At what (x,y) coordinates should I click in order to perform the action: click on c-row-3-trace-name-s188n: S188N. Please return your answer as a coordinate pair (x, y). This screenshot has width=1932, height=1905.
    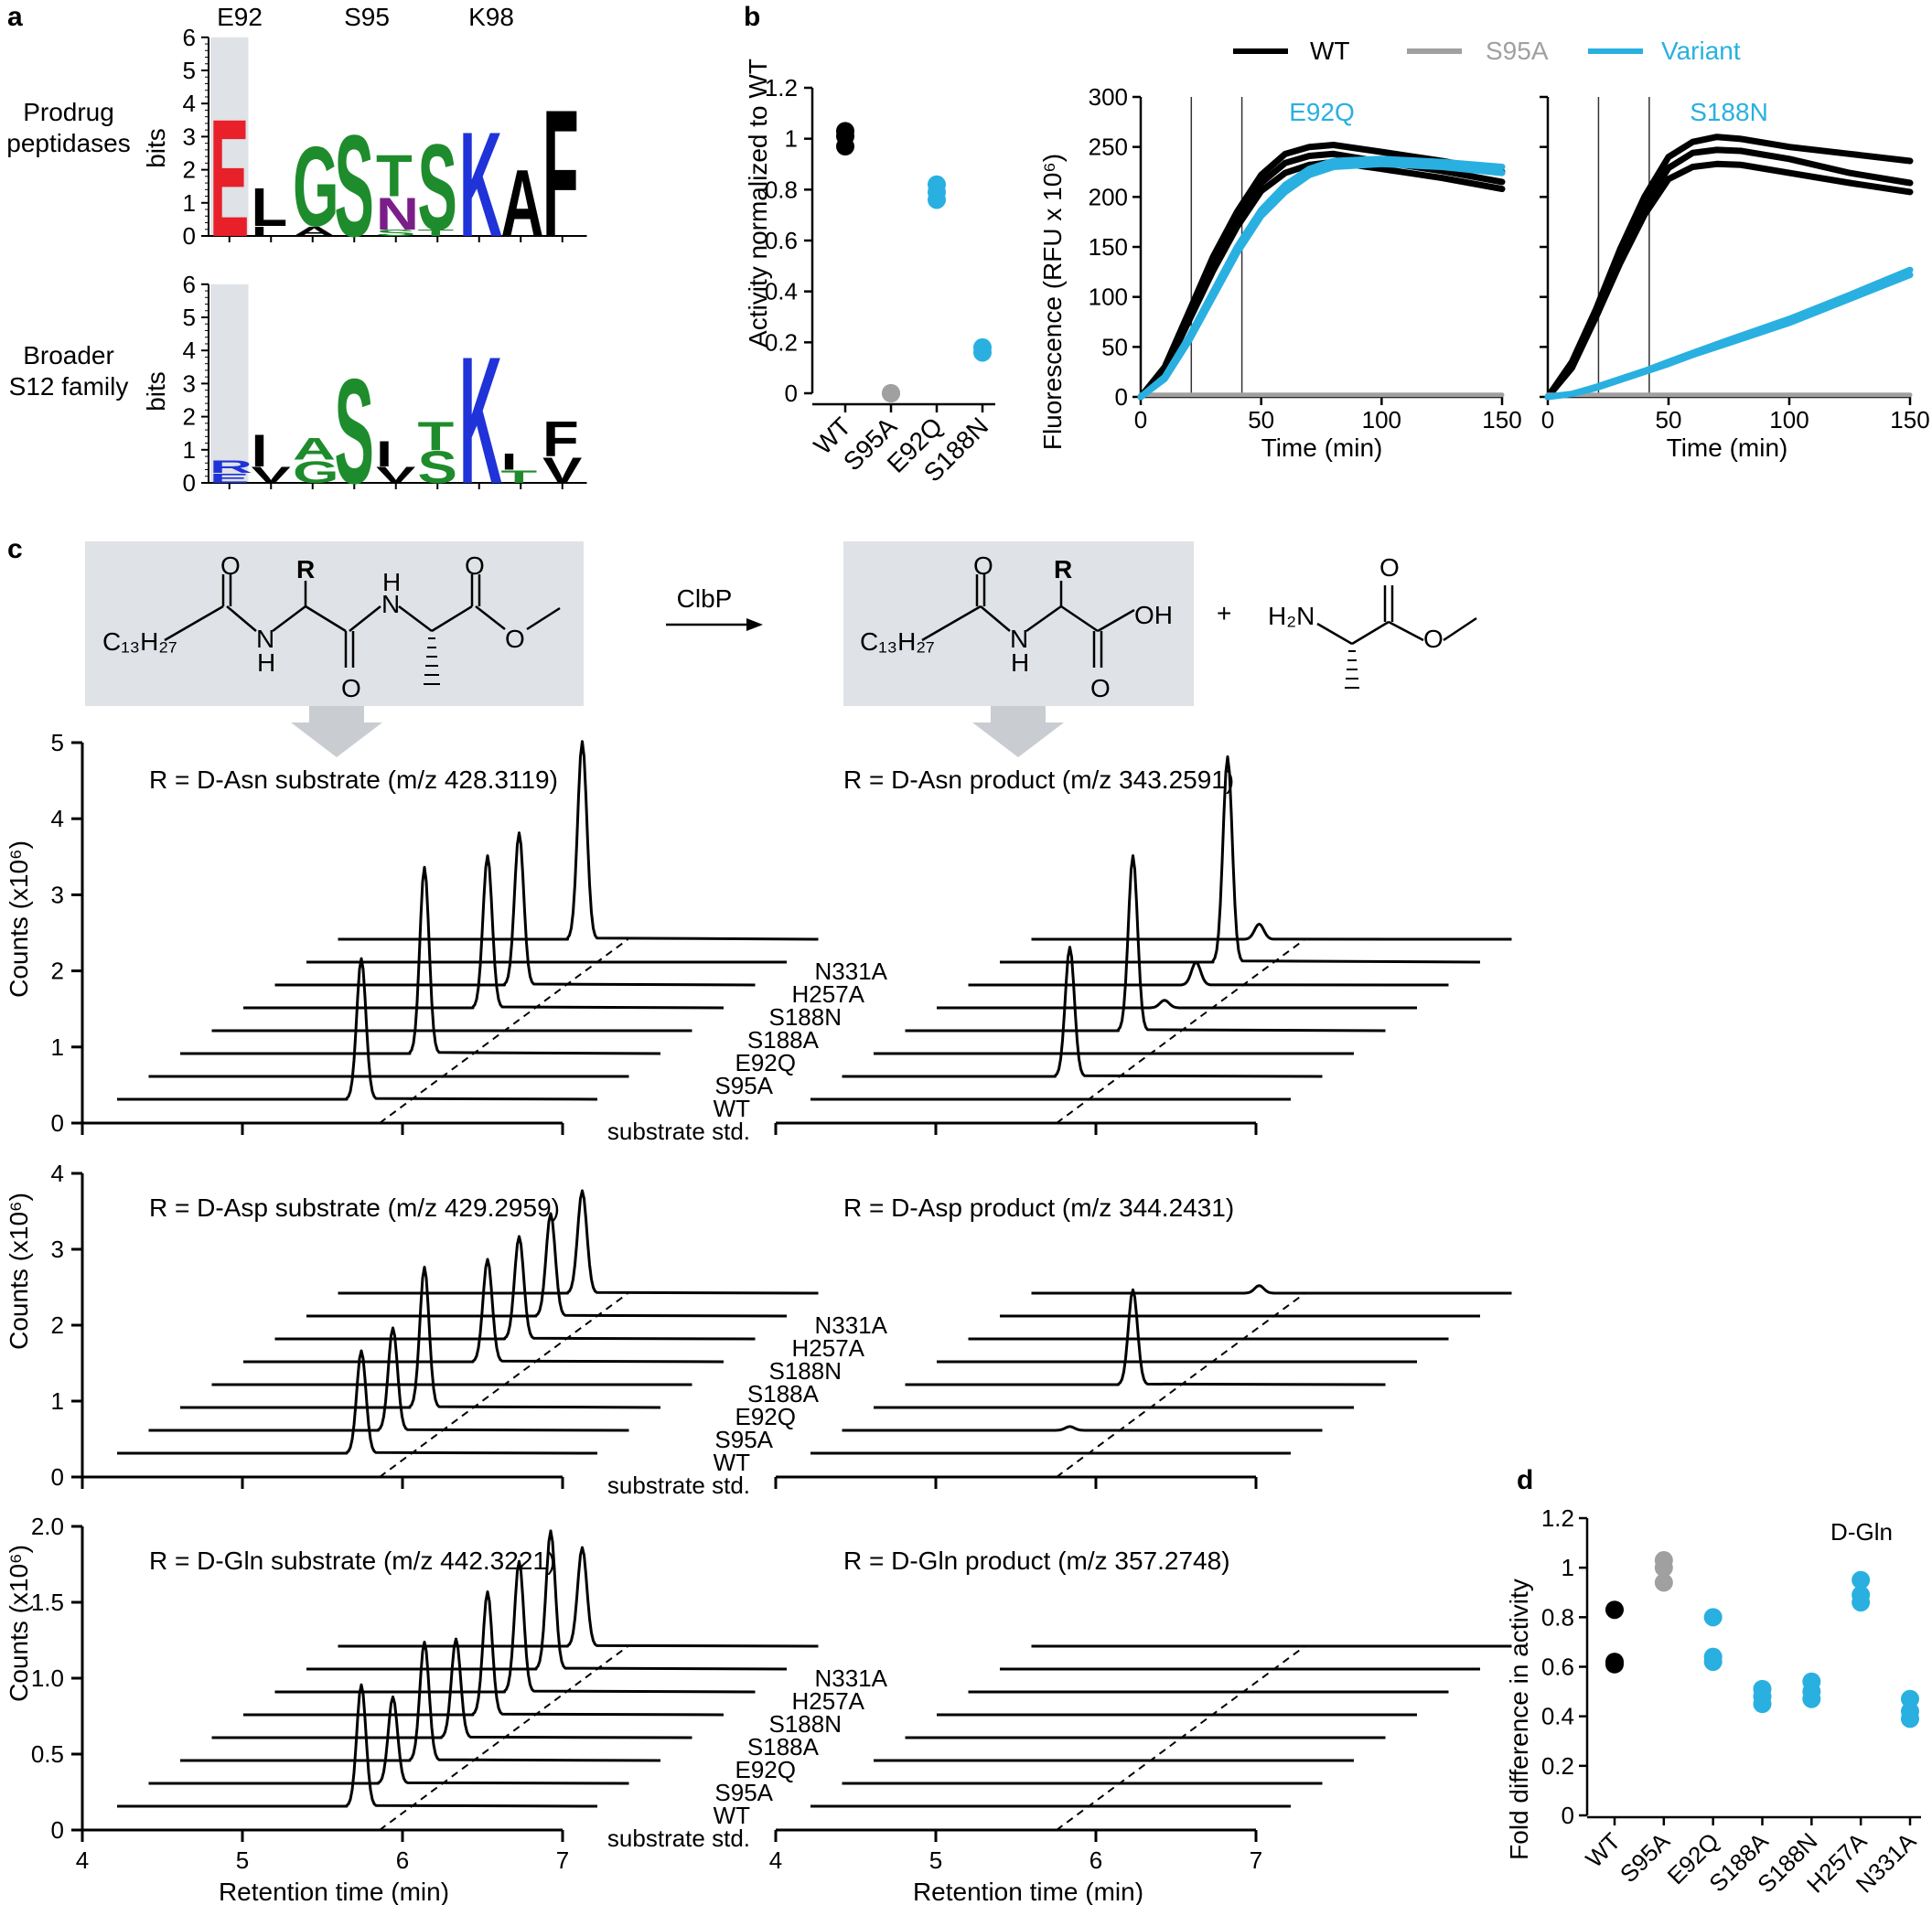
    Looking at the image, I should click on (806, 1724).